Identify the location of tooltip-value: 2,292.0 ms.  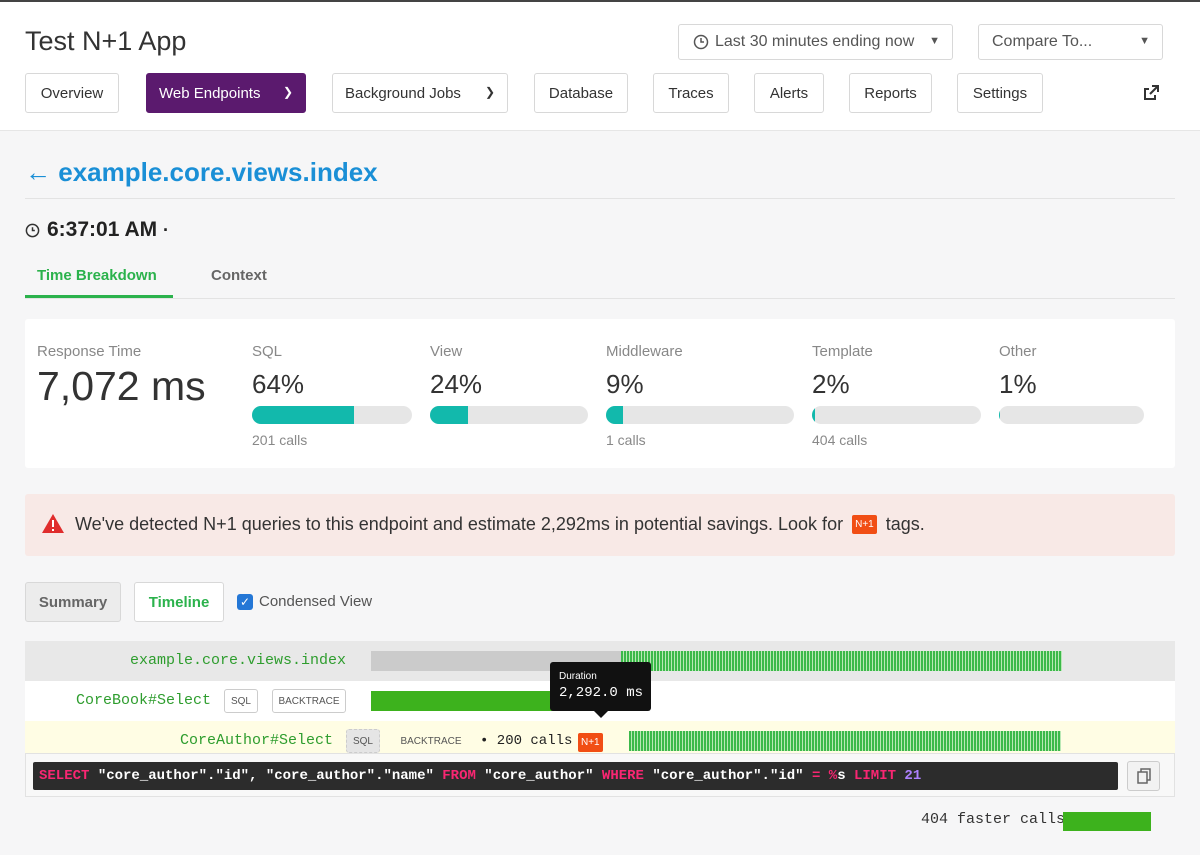
(601, 693).